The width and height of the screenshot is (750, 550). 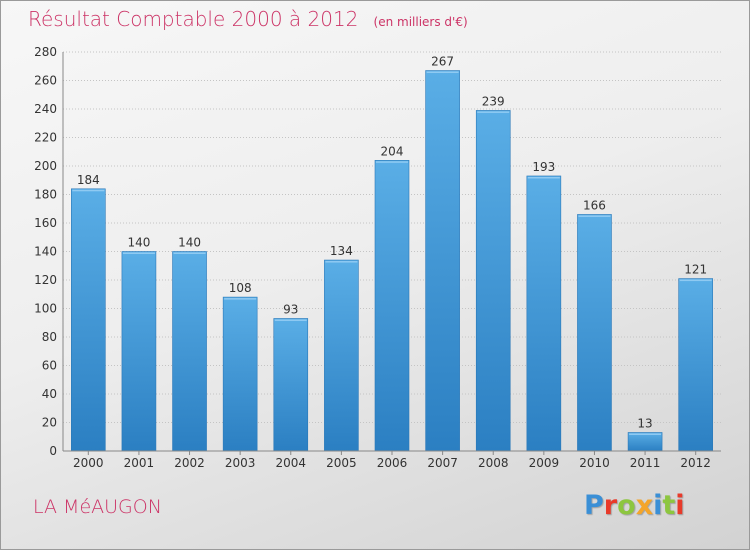 What do you see at coordinates (45, 223) in the screenshot?
I see `y-tick-label: 160` at bounding box center [45, 223].